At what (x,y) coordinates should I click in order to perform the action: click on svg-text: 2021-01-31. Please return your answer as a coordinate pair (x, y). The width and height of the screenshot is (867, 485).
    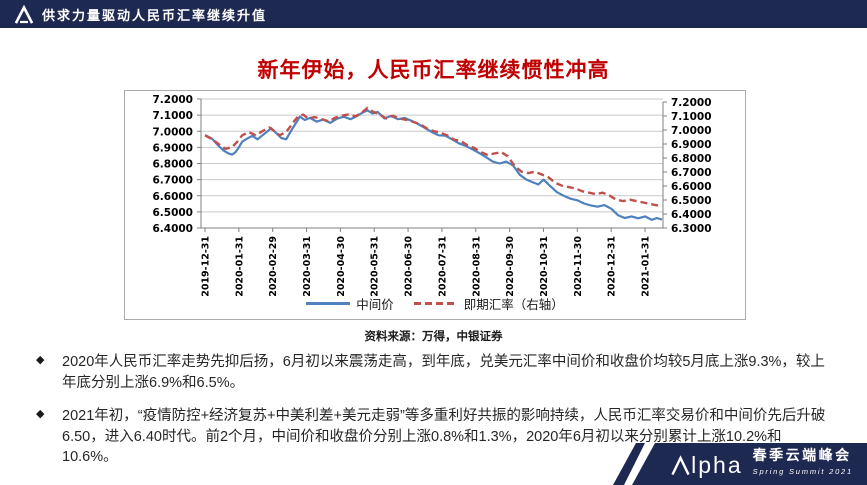
    Looking at the image, I should click on (646, 266).